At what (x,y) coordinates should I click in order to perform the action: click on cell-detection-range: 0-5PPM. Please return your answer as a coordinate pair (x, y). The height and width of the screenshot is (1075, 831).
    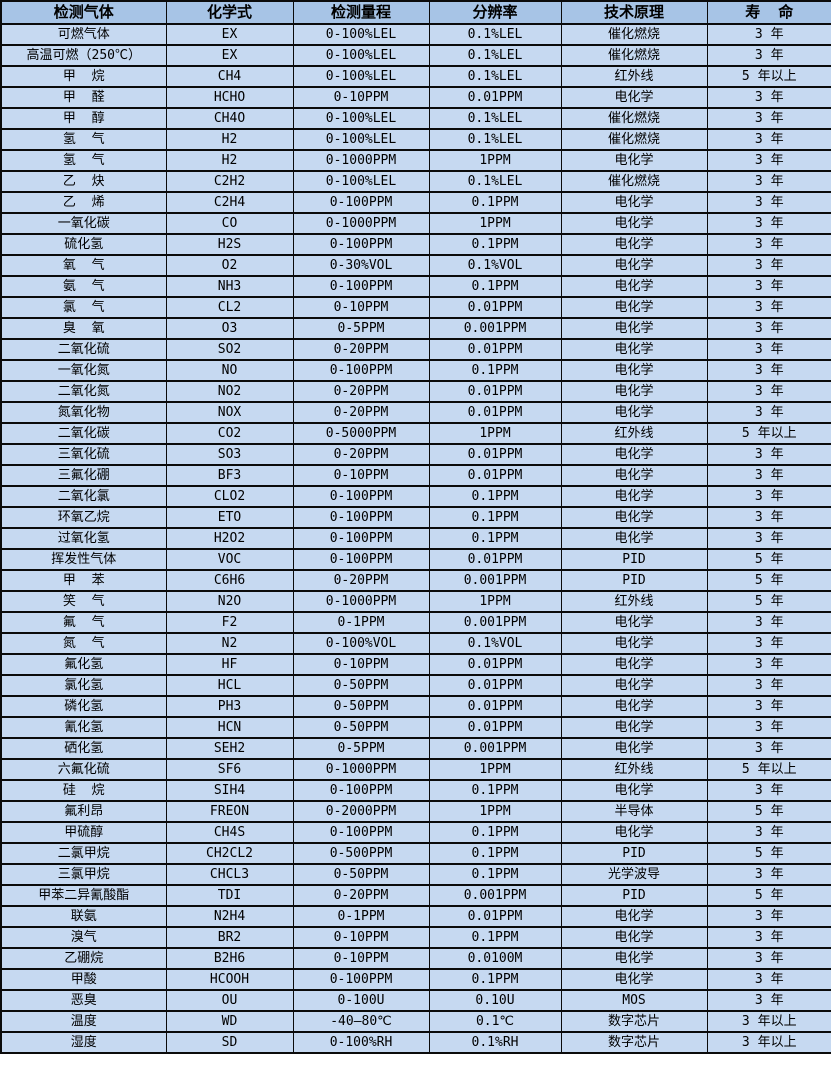
    Looking at the image, I should click on (361, 328).